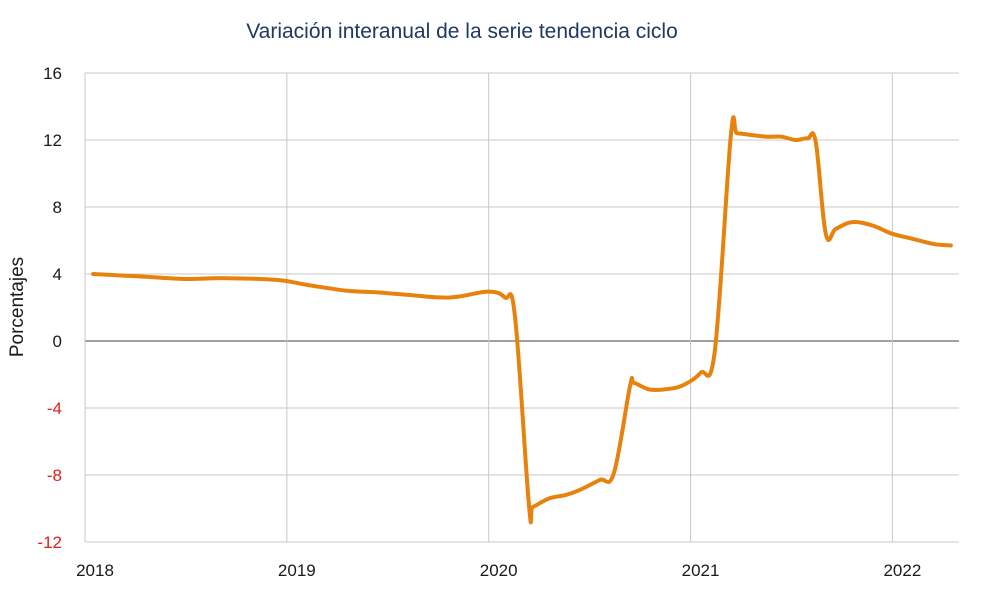  I want to click on y-tick-label: -4, so click(54, 408).